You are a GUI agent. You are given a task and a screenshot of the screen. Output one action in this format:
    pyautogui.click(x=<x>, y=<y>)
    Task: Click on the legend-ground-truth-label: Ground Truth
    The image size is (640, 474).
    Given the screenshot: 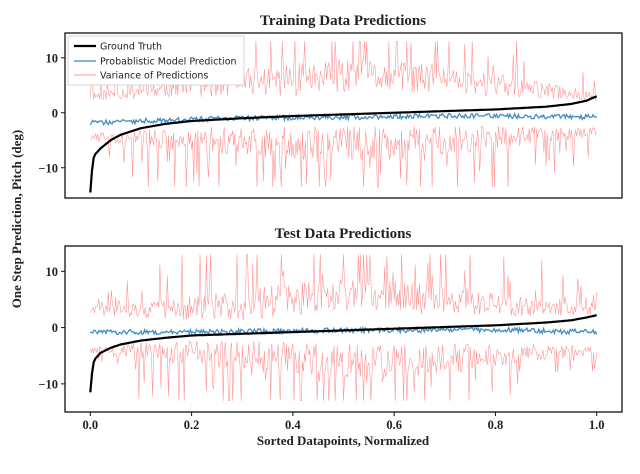 What is the action you would take?
    pyautogui.click(x=131, y=47)
    